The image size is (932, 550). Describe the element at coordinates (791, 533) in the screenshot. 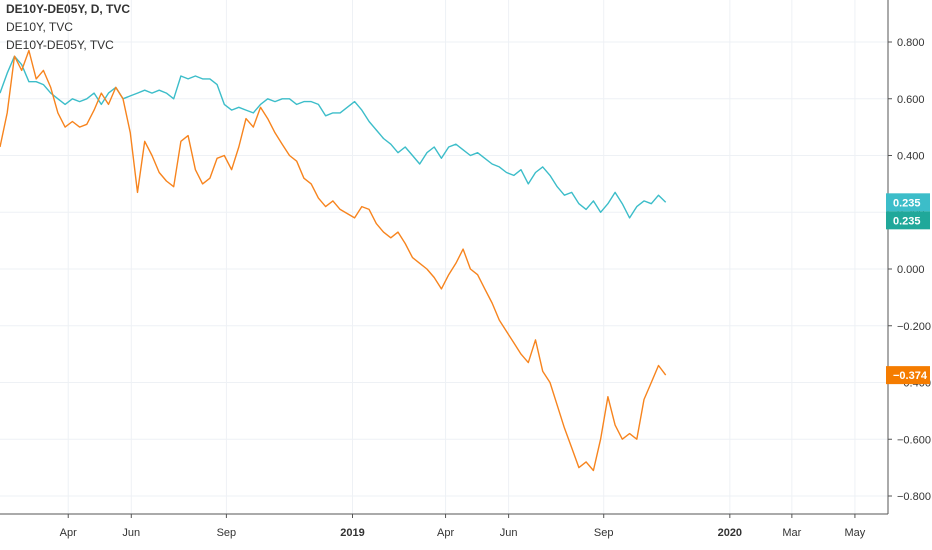

I see `x-tick-label: Mar` at that location.